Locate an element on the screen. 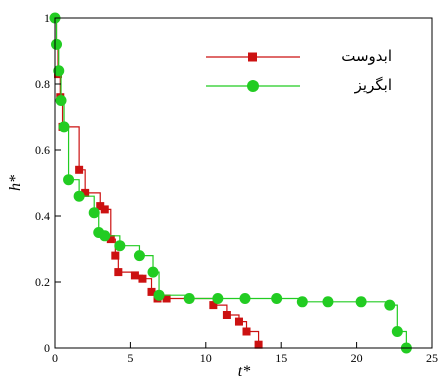  legend-label-series-1: ابدوست is located at coordinates (366, 56).